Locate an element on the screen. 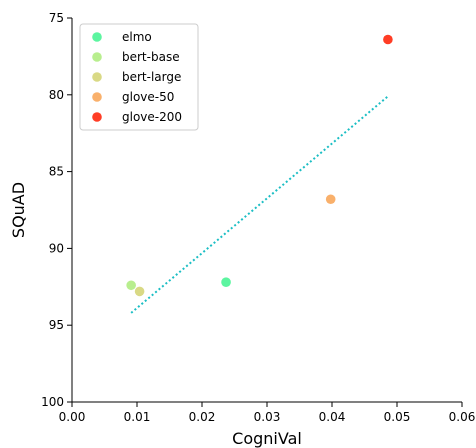  y-tick-label: 80 is located at coordinates (56, 95).